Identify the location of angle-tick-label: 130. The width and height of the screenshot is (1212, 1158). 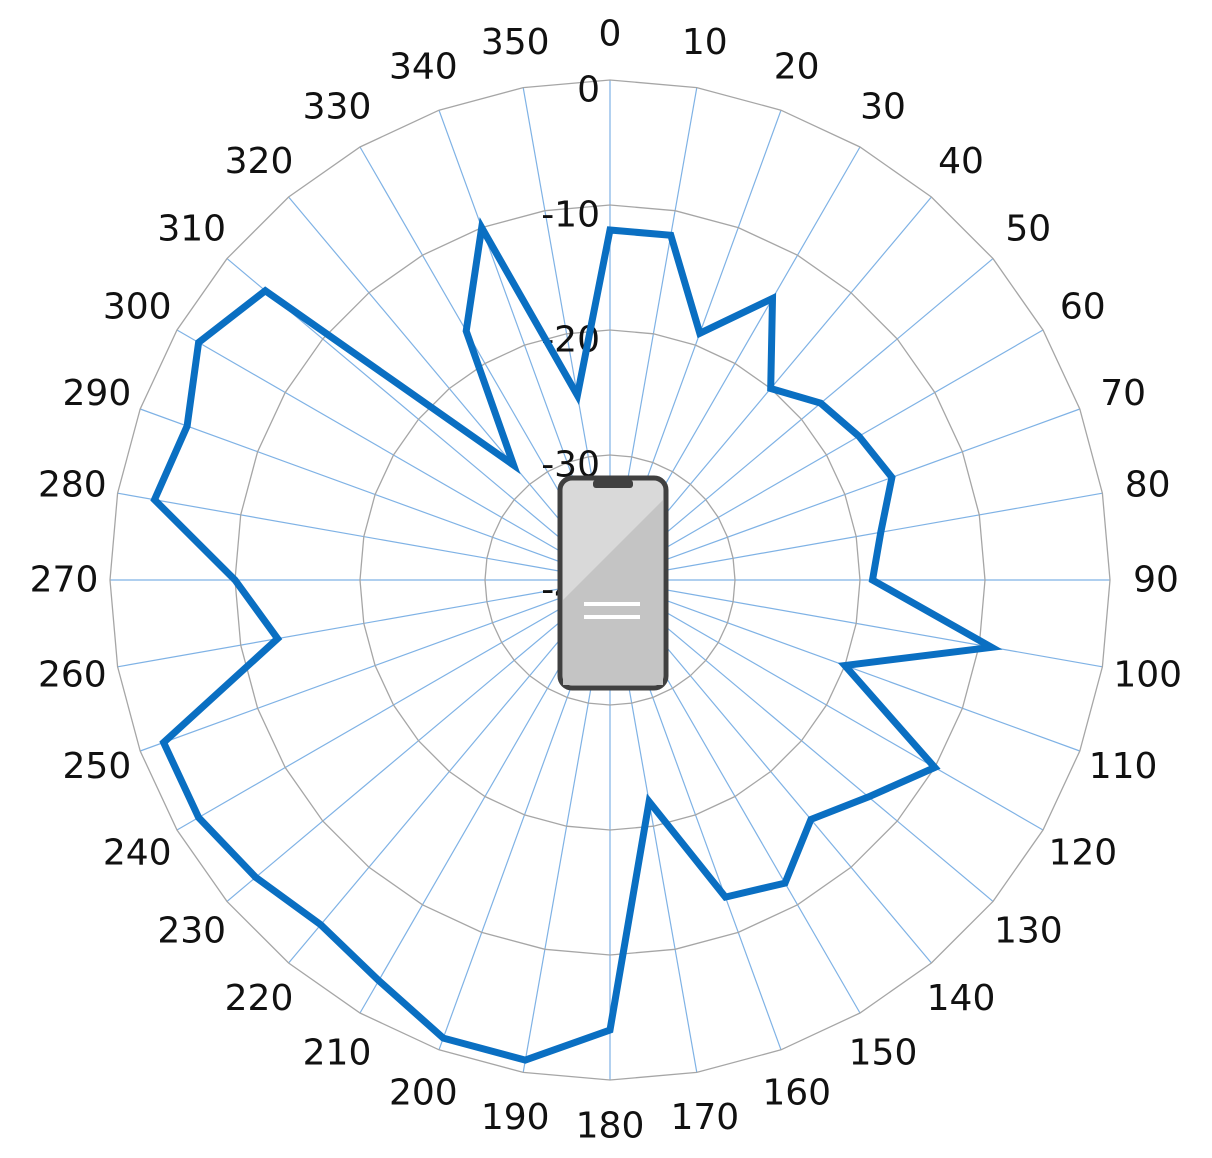
(1028, 931).